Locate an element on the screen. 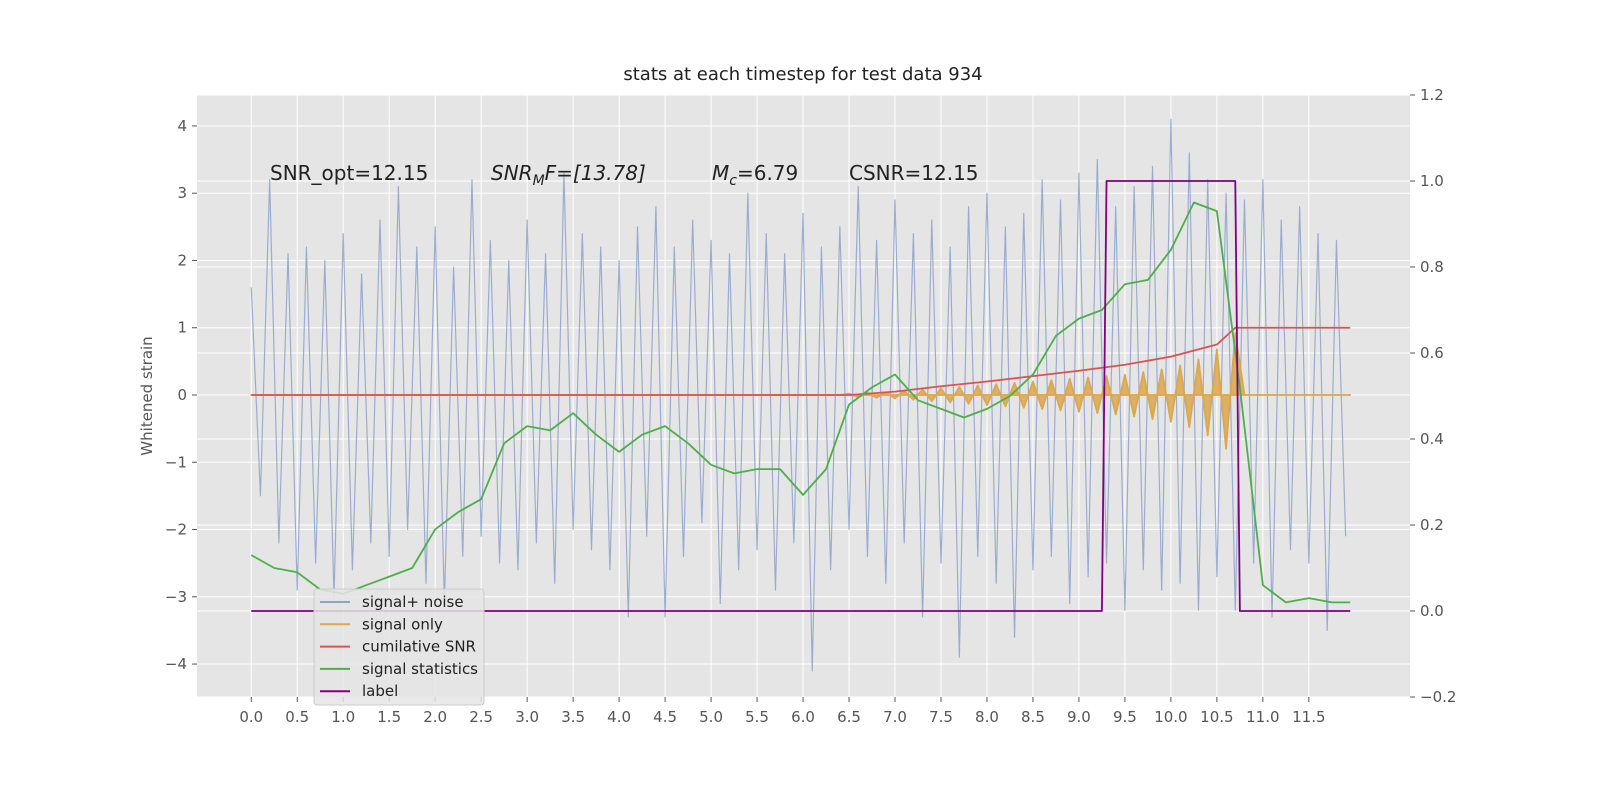 The height and width of the screenshot is (800, 1600). x-tick-label: 3.0 is located at coordinates (527, 717).